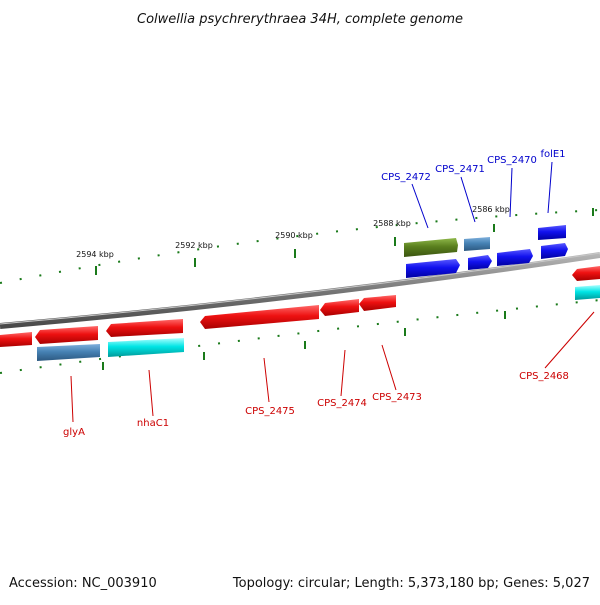 The image size is (600, 605). Describe the element at coordinates (515, 257) in the screenshot. I see `gene-cps-2470-cds` at that location.